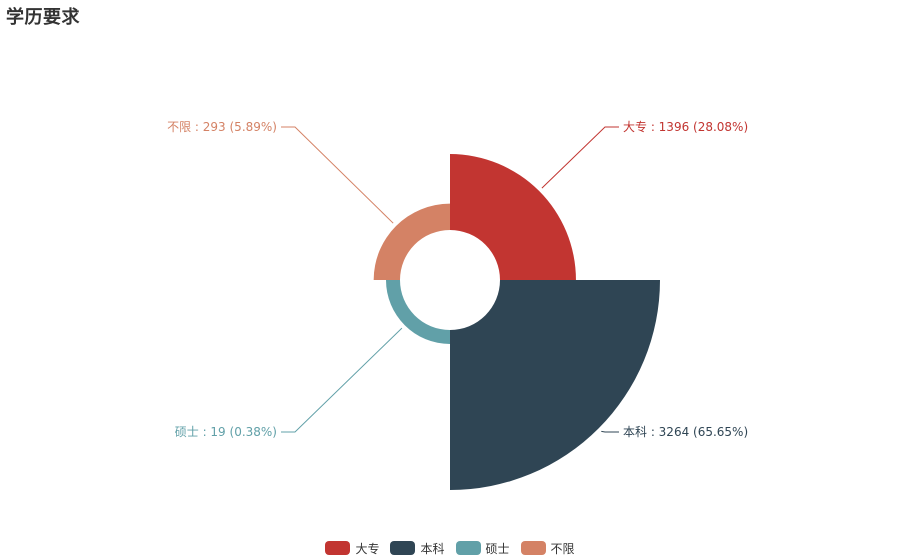  I want to click on slice-label-2: 本科 : 3264 (65.65%), so click(685, 432).